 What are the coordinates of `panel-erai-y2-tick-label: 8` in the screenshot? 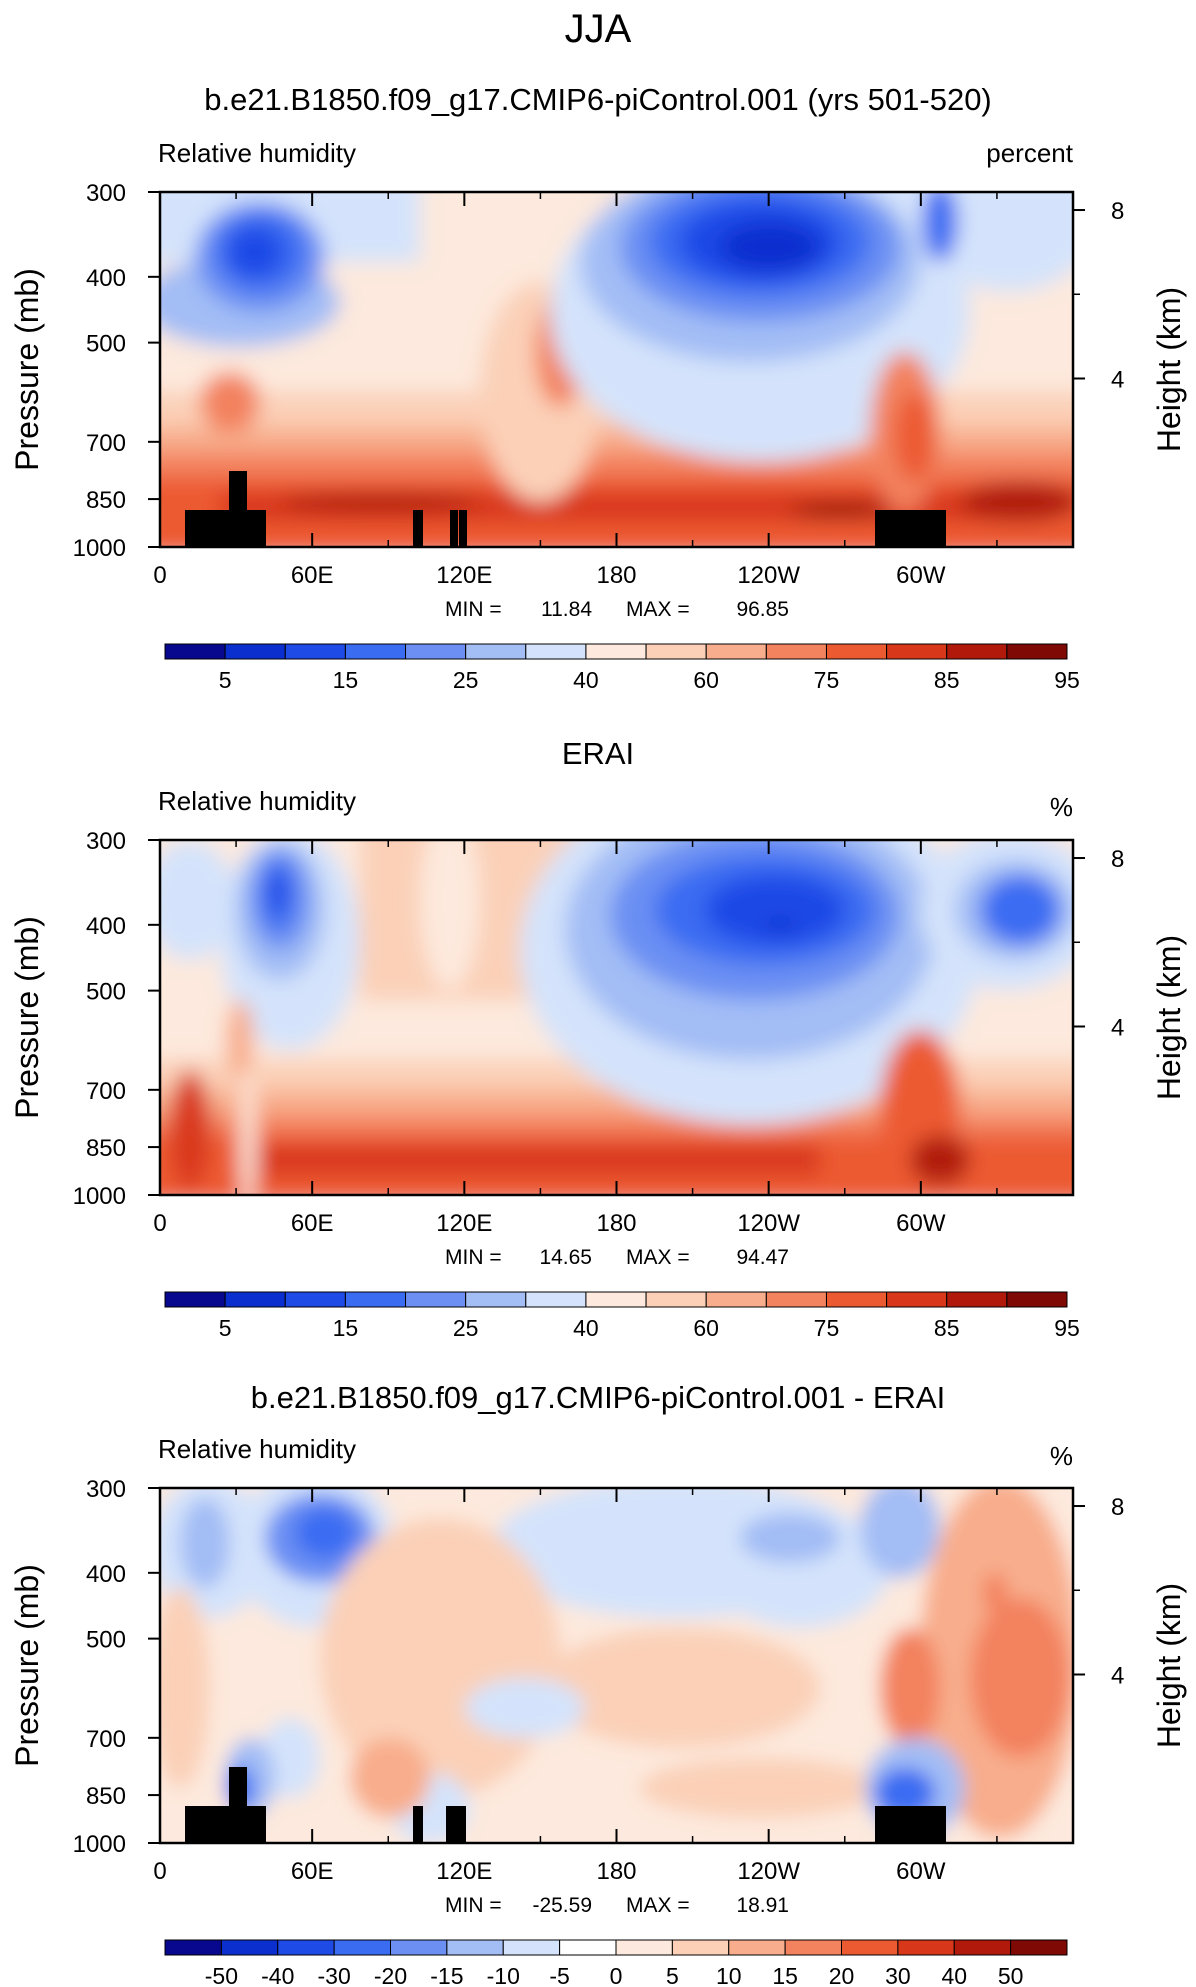 It's located at (1117, 859).